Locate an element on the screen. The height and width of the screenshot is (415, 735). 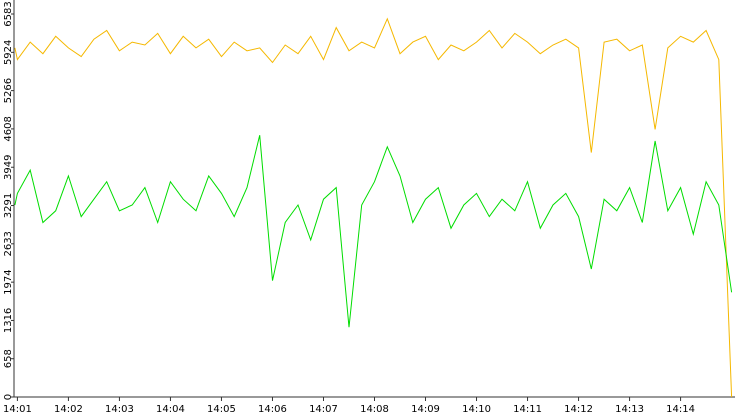
x-tick-label: 14:04 is located at coordinates (170, 409).